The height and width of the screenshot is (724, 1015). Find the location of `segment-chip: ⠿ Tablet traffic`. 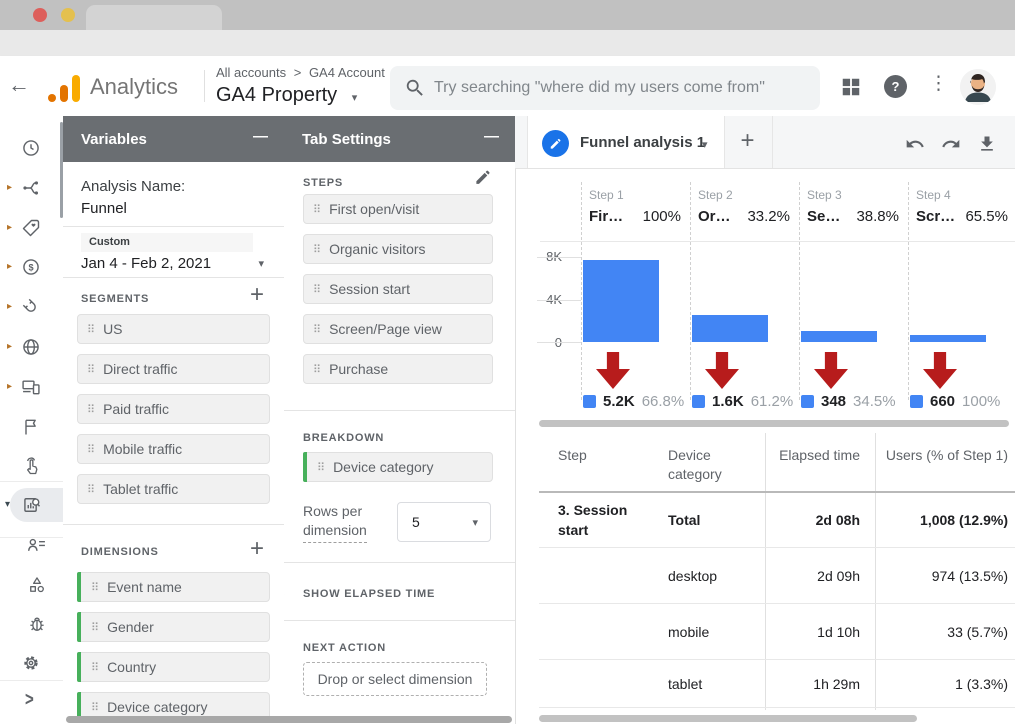

segment-chip: ⠿ Tablet traffic is located at coordinates (173, 489).